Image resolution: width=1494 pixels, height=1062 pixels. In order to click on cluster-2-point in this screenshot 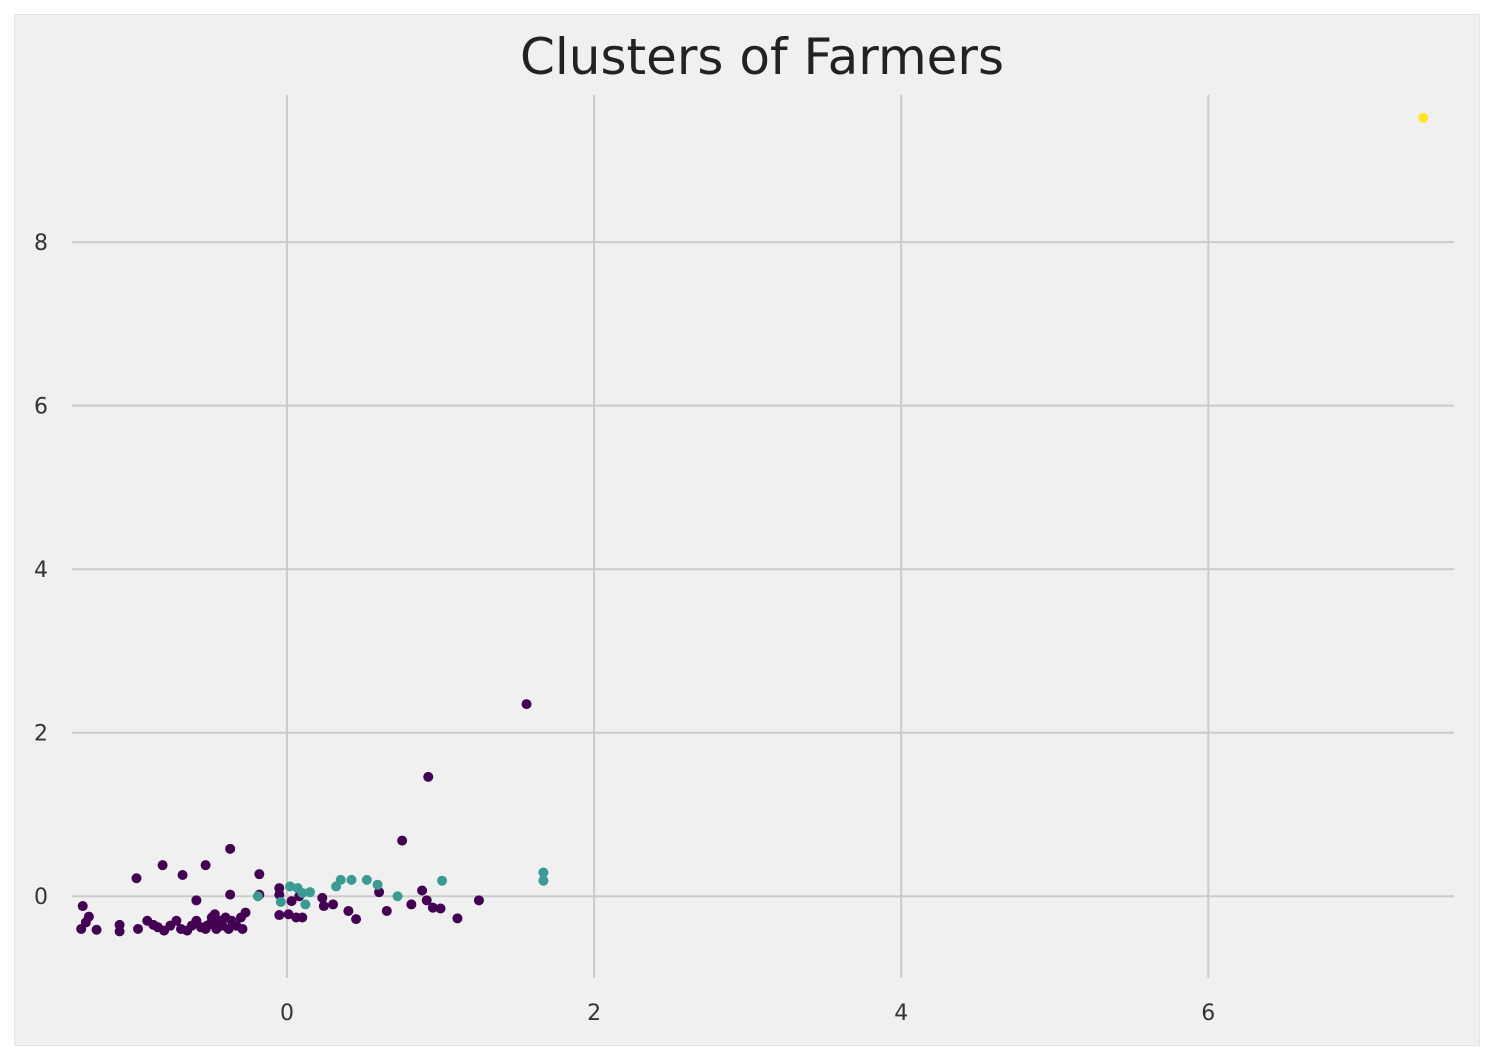, I will do `click(1423, 117)`.